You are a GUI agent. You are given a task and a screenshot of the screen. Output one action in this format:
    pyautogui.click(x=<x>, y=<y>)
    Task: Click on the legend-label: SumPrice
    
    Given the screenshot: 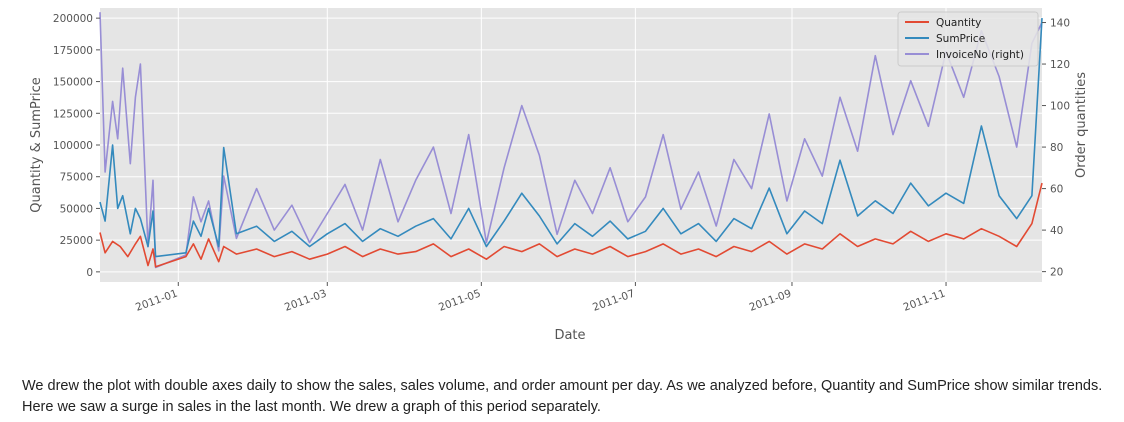 What is the action you would take?
    pyautogui.click(x=960, y=39)
    